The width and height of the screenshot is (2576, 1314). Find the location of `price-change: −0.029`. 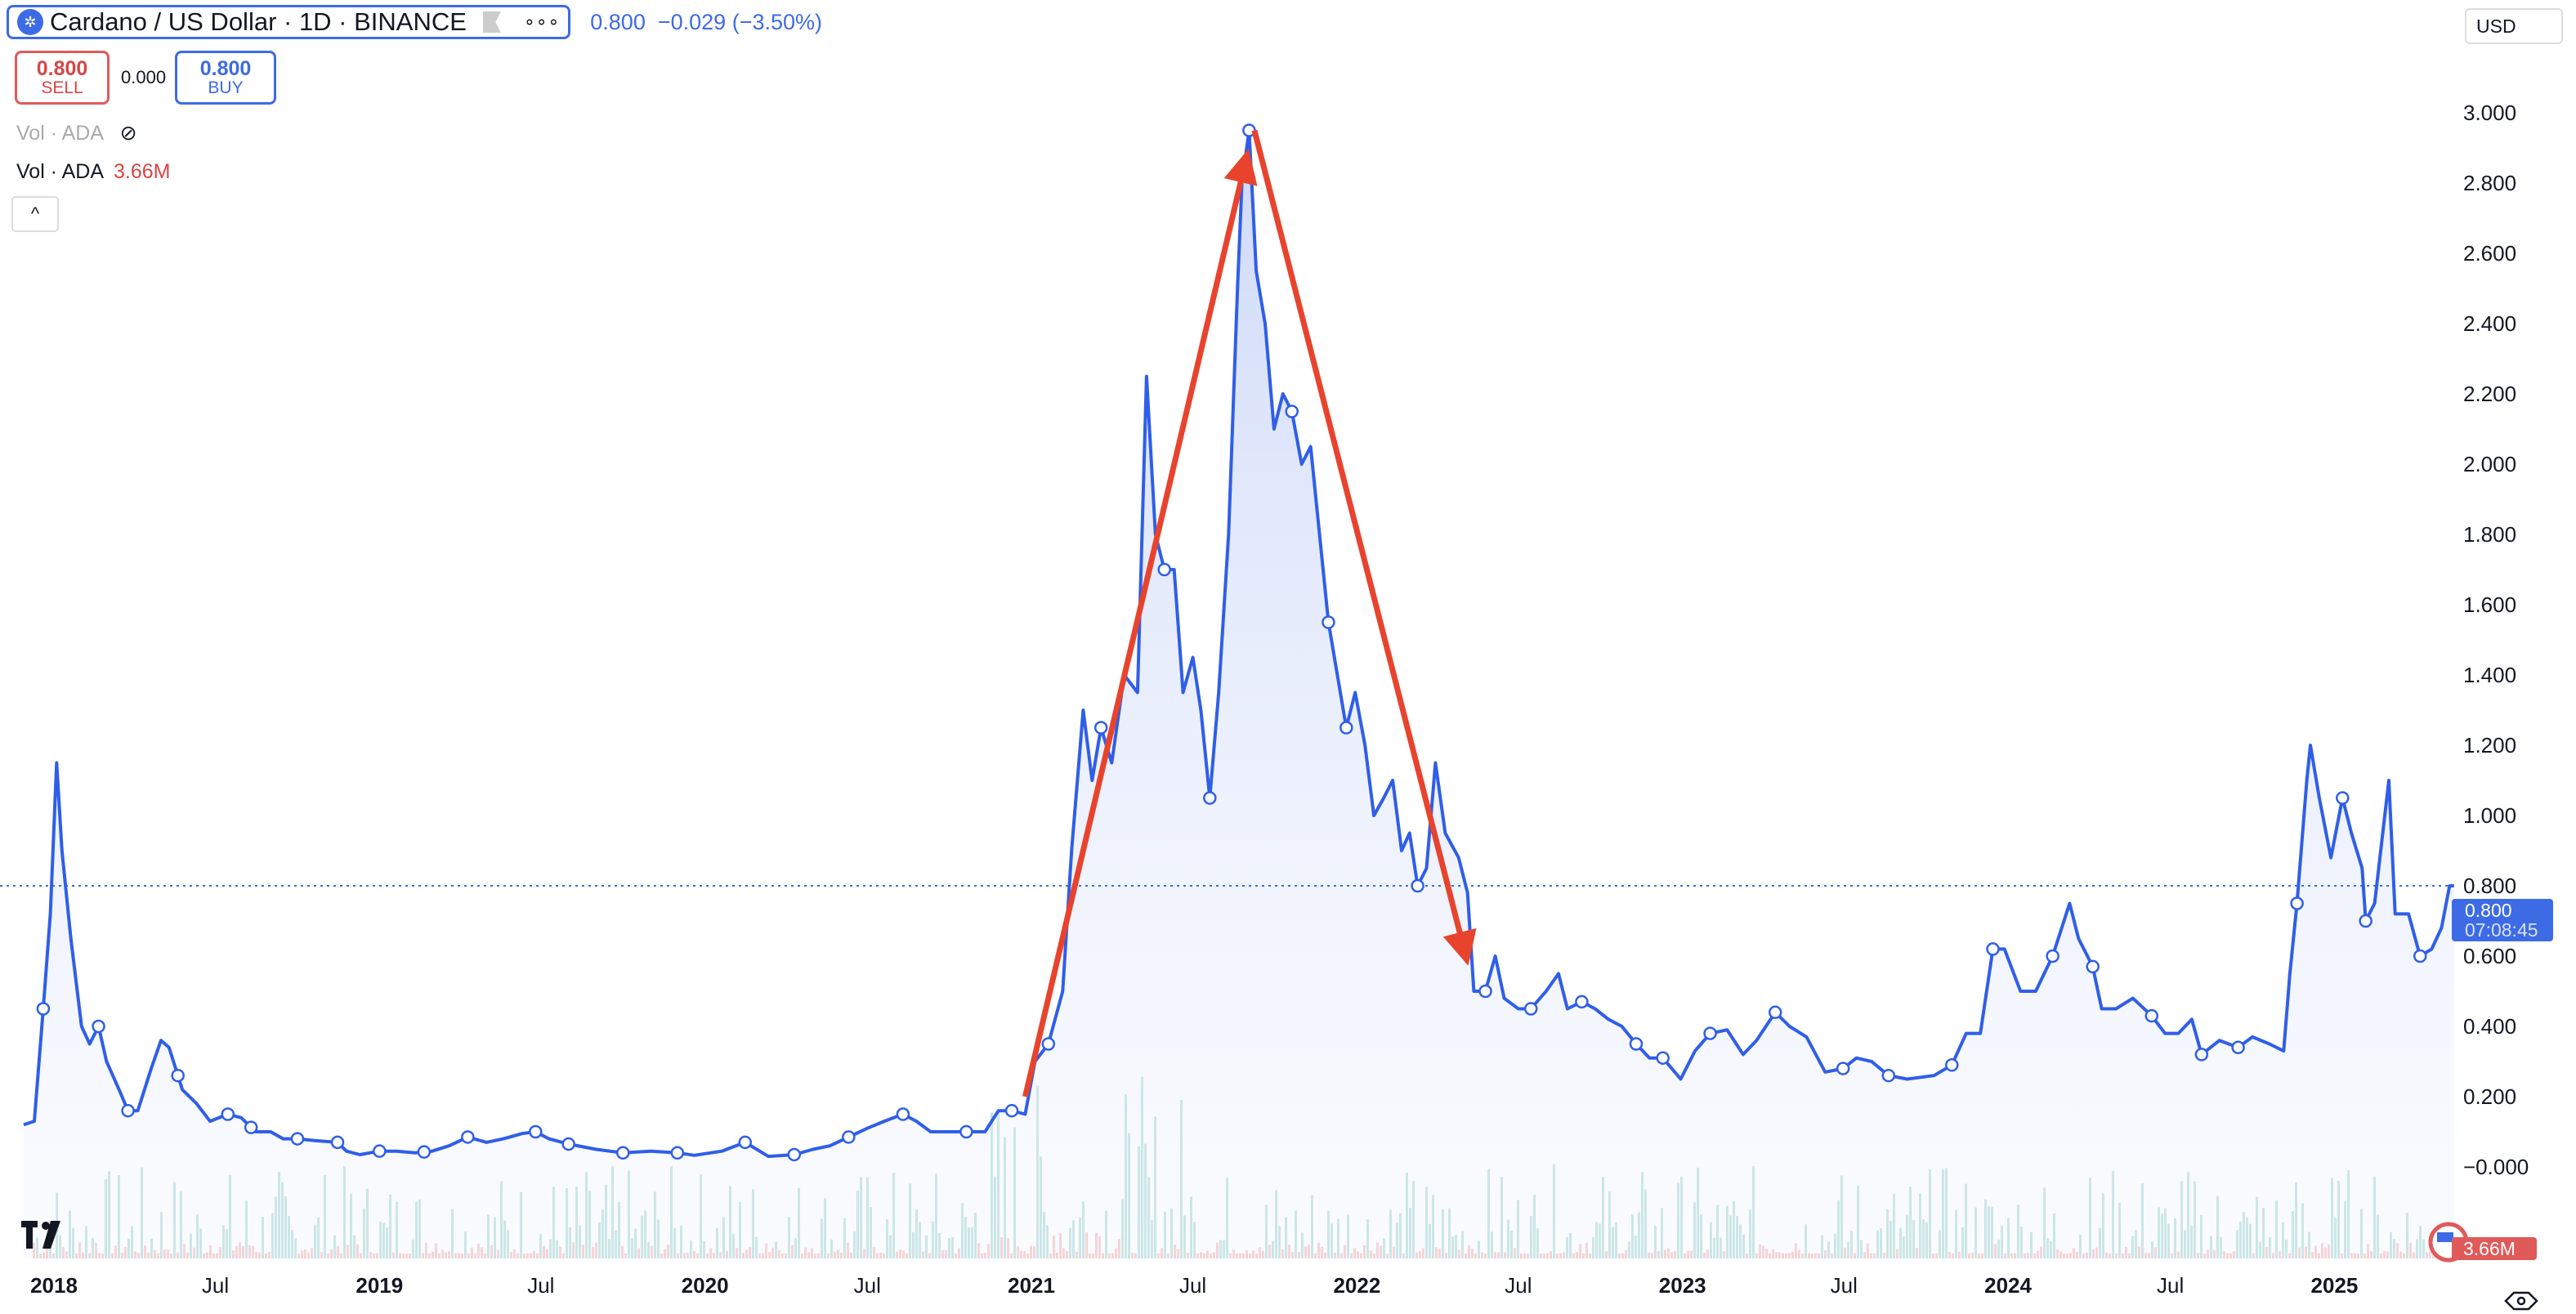

price-change: −0.029 is located at coordinates (692, 21).